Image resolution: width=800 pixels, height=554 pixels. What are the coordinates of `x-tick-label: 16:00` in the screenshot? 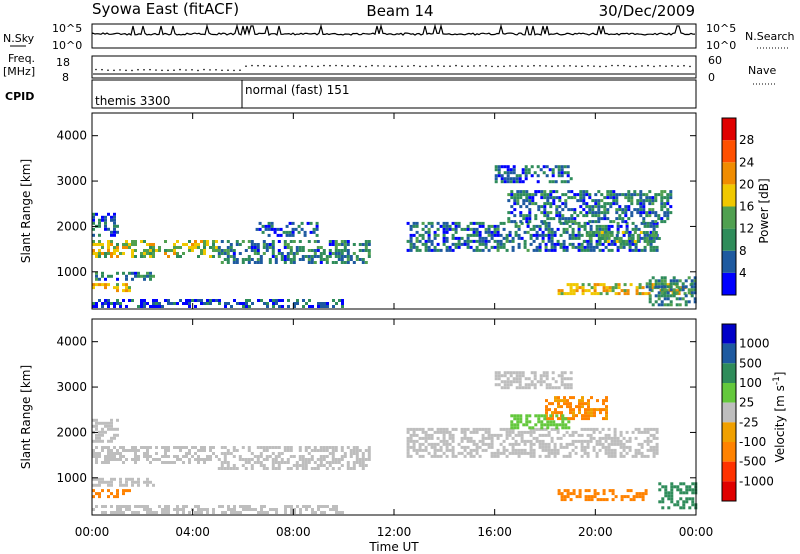 It's located at (494, 532).